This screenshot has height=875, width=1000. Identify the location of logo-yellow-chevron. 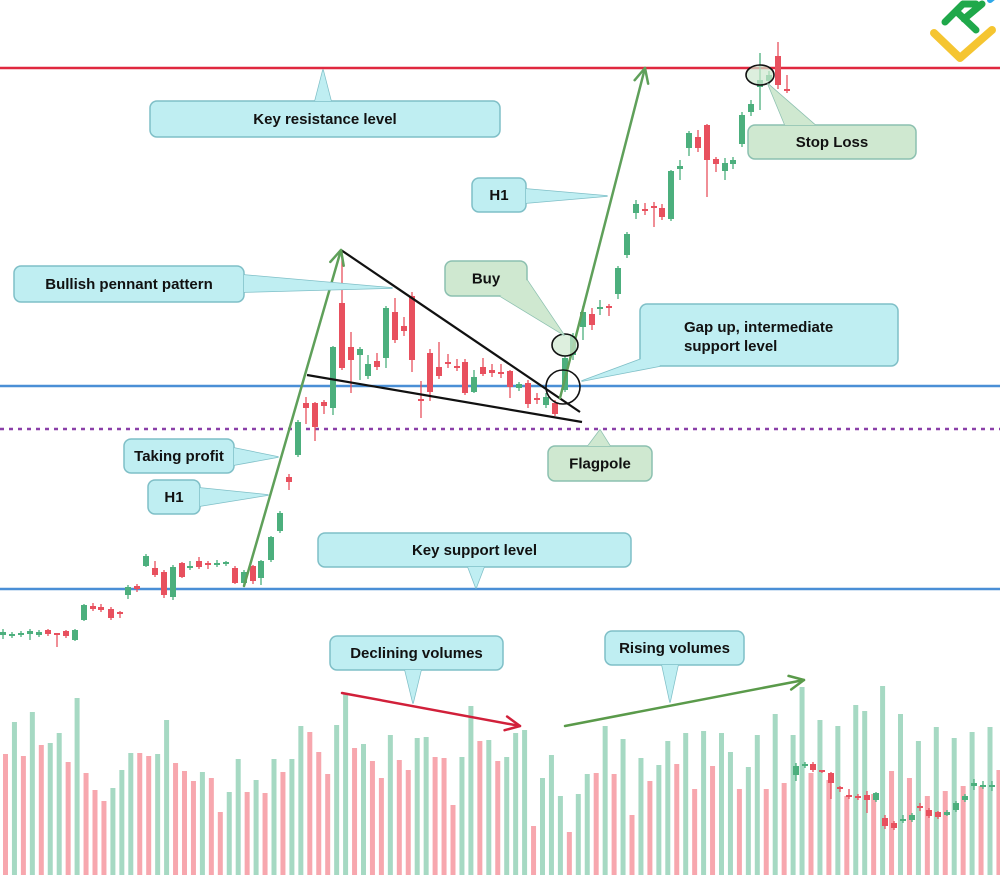
(963, 44).